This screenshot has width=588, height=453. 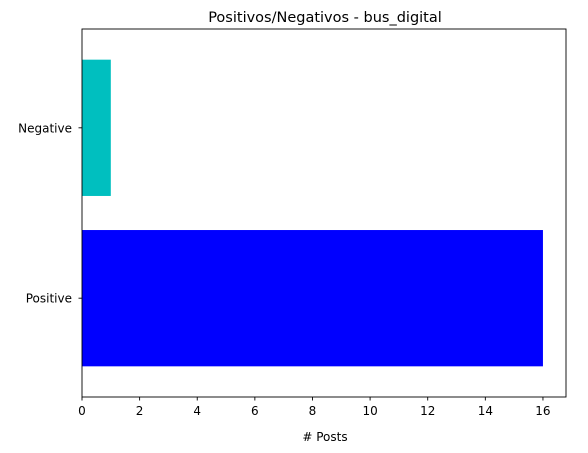 What do you see at coordinates (96, 127) in the screenshot?
I see `bar-negative` at bounding box center [96, 127].